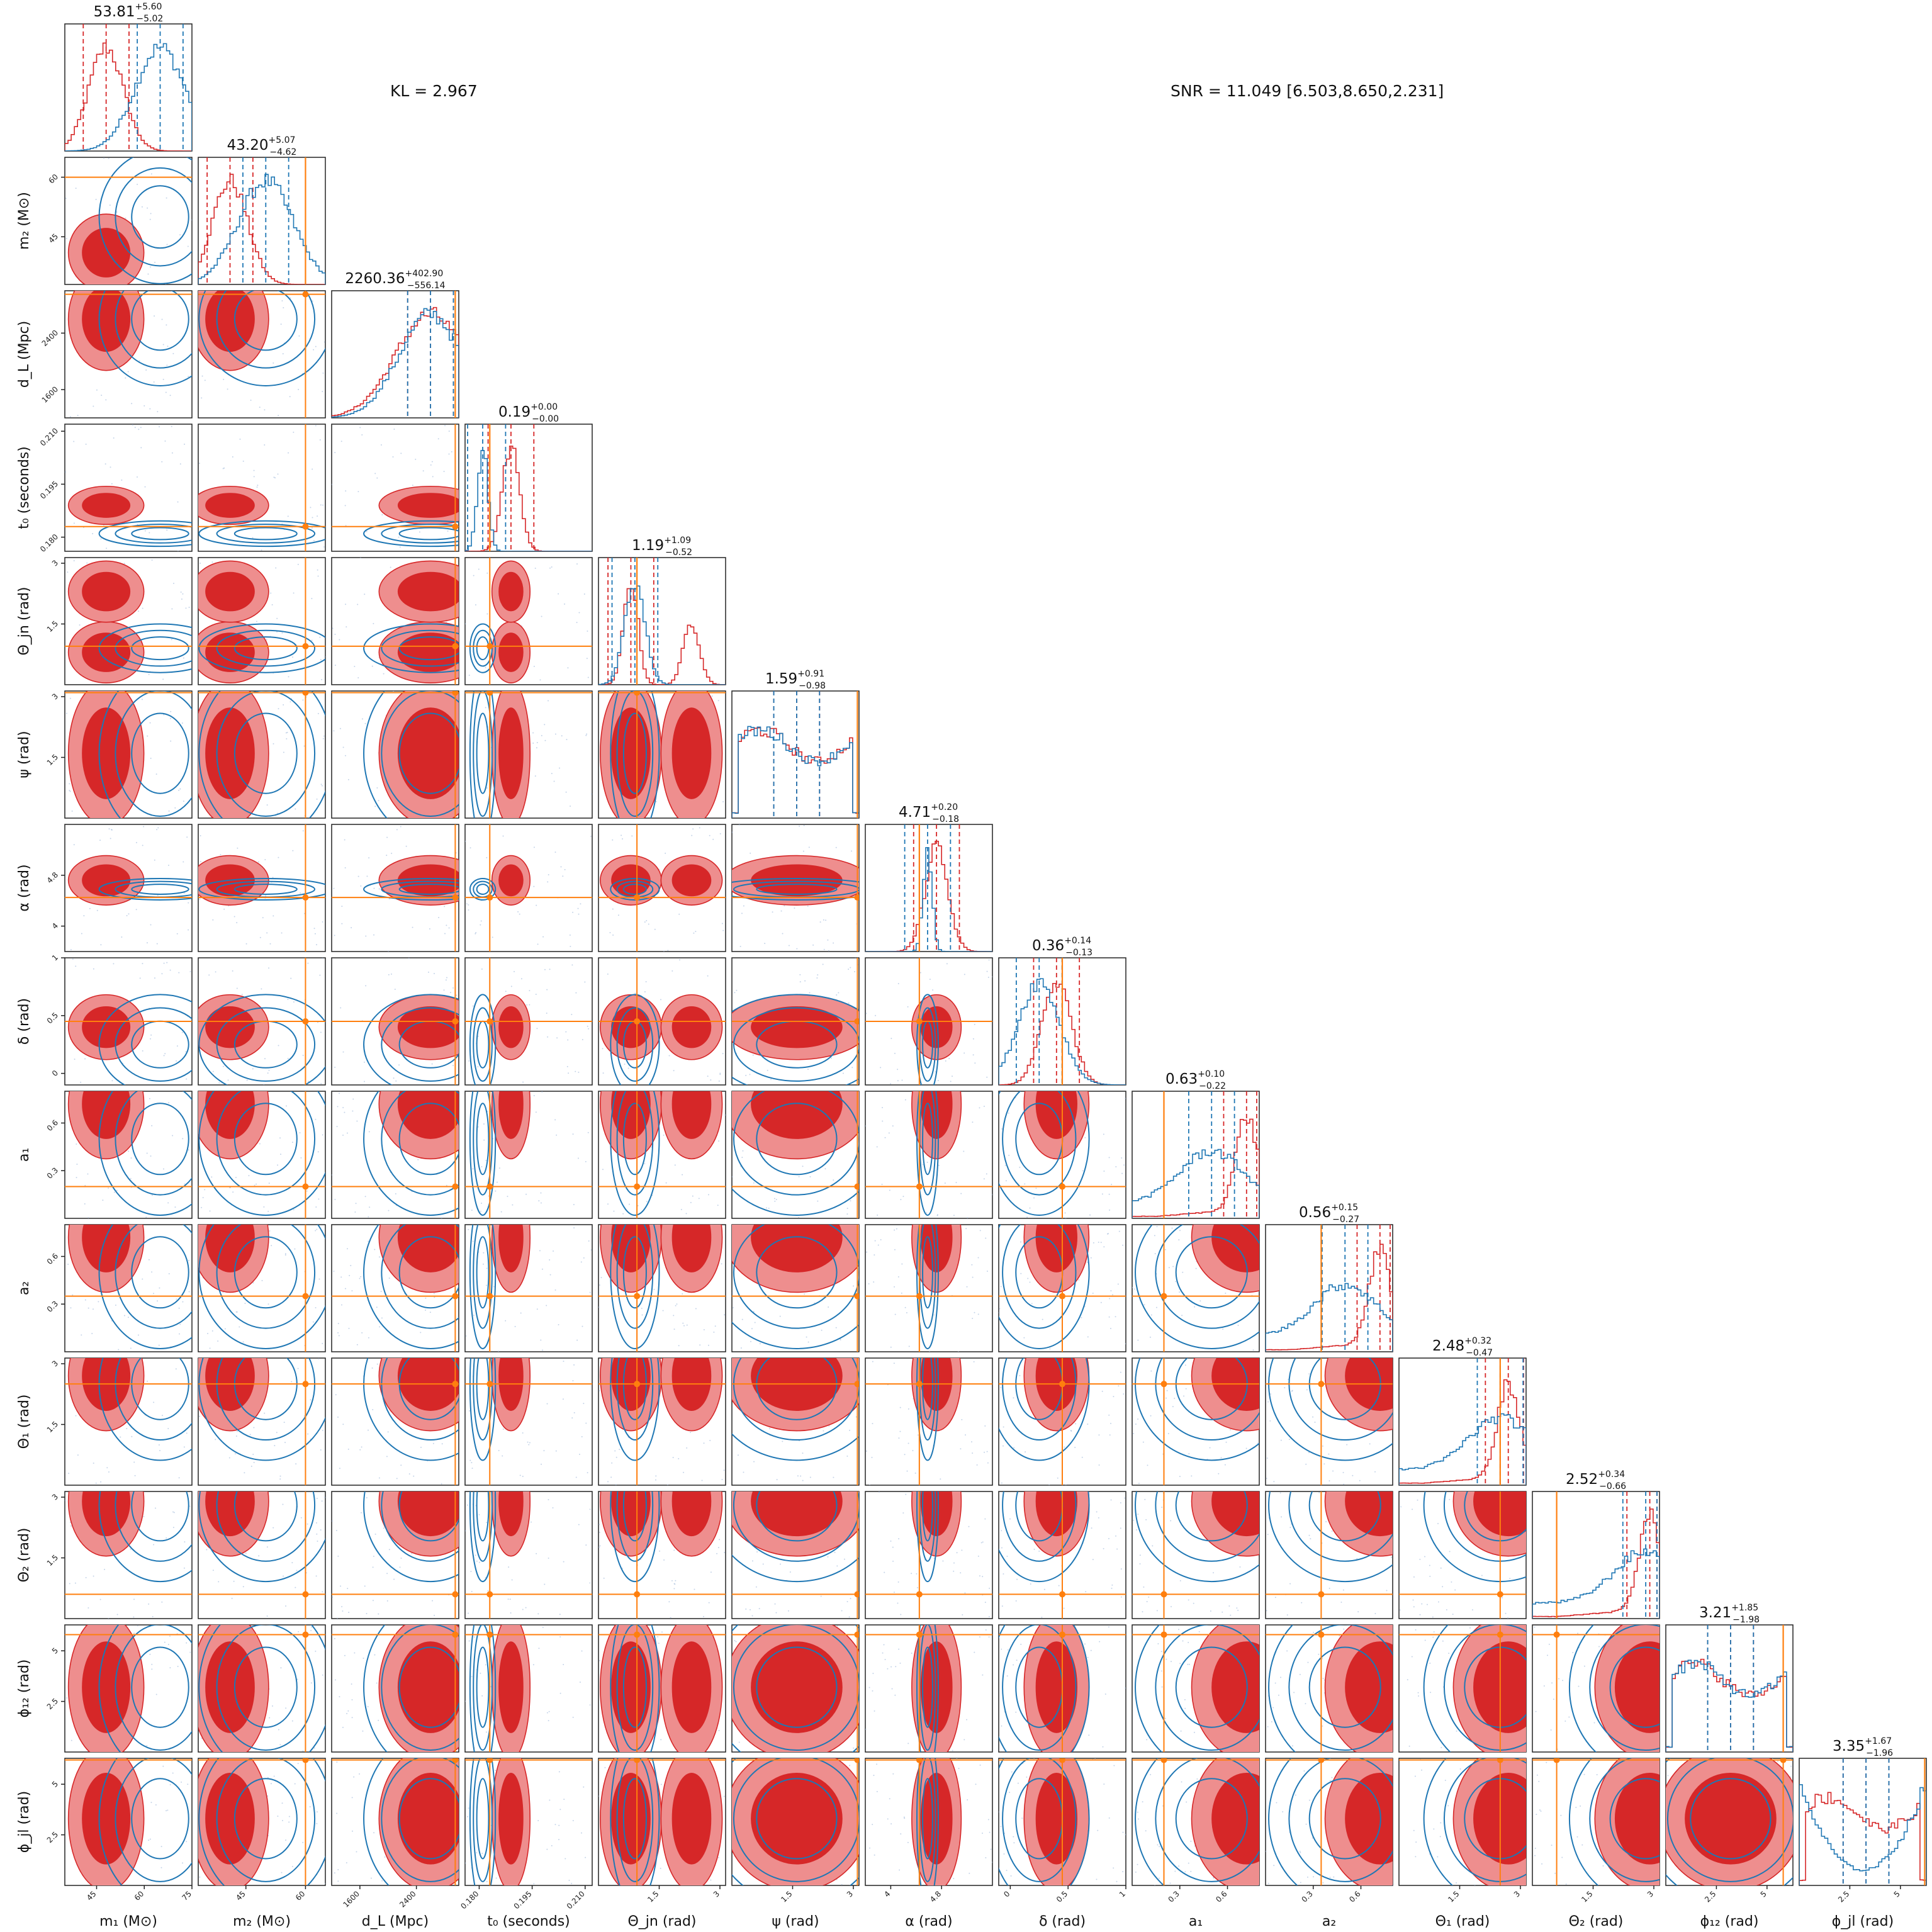  What do you see at coordinates (1329, 1298) in the screenshot?
I see `red-histogram` at bounding box center [1329, 1298].